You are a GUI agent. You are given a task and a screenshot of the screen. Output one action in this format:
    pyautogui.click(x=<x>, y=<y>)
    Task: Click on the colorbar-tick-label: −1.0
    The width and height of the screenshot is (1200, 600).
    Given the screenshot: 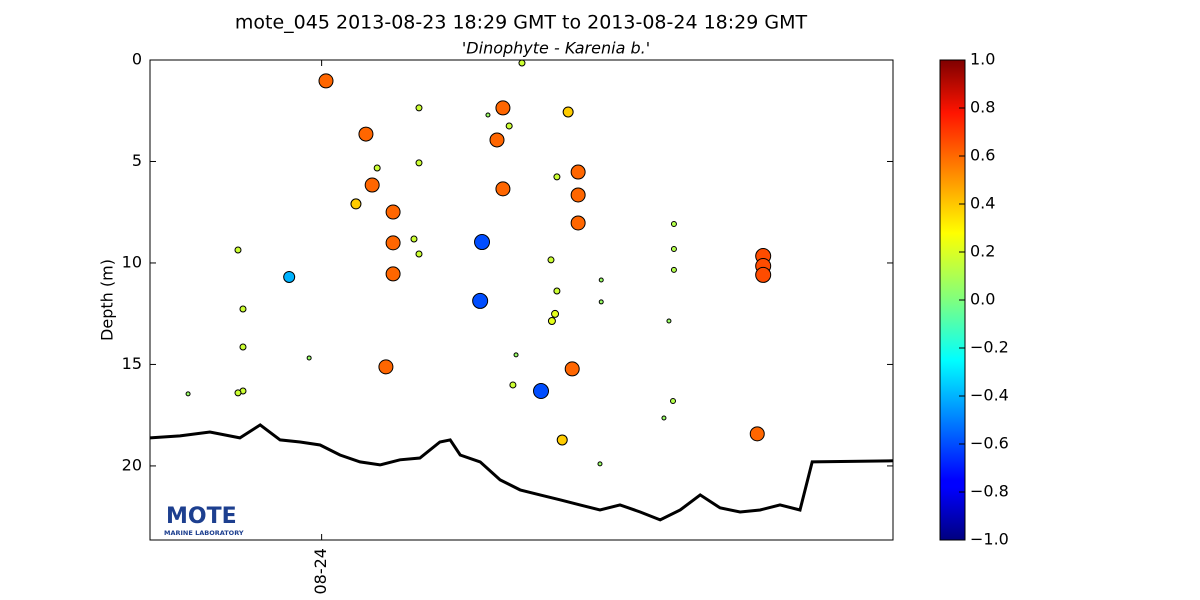 What is the action you would take?
    pyautogui.click(x=989, y=539)
    